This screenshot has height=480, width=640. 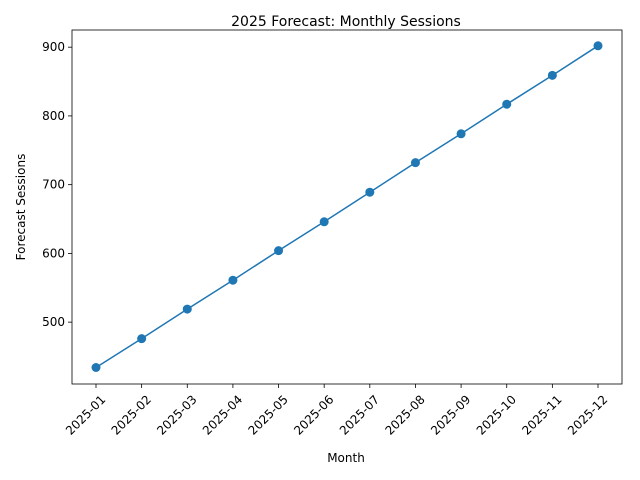 I want to click on x-tick-label: 2025-10, so click(x=496, y=414).